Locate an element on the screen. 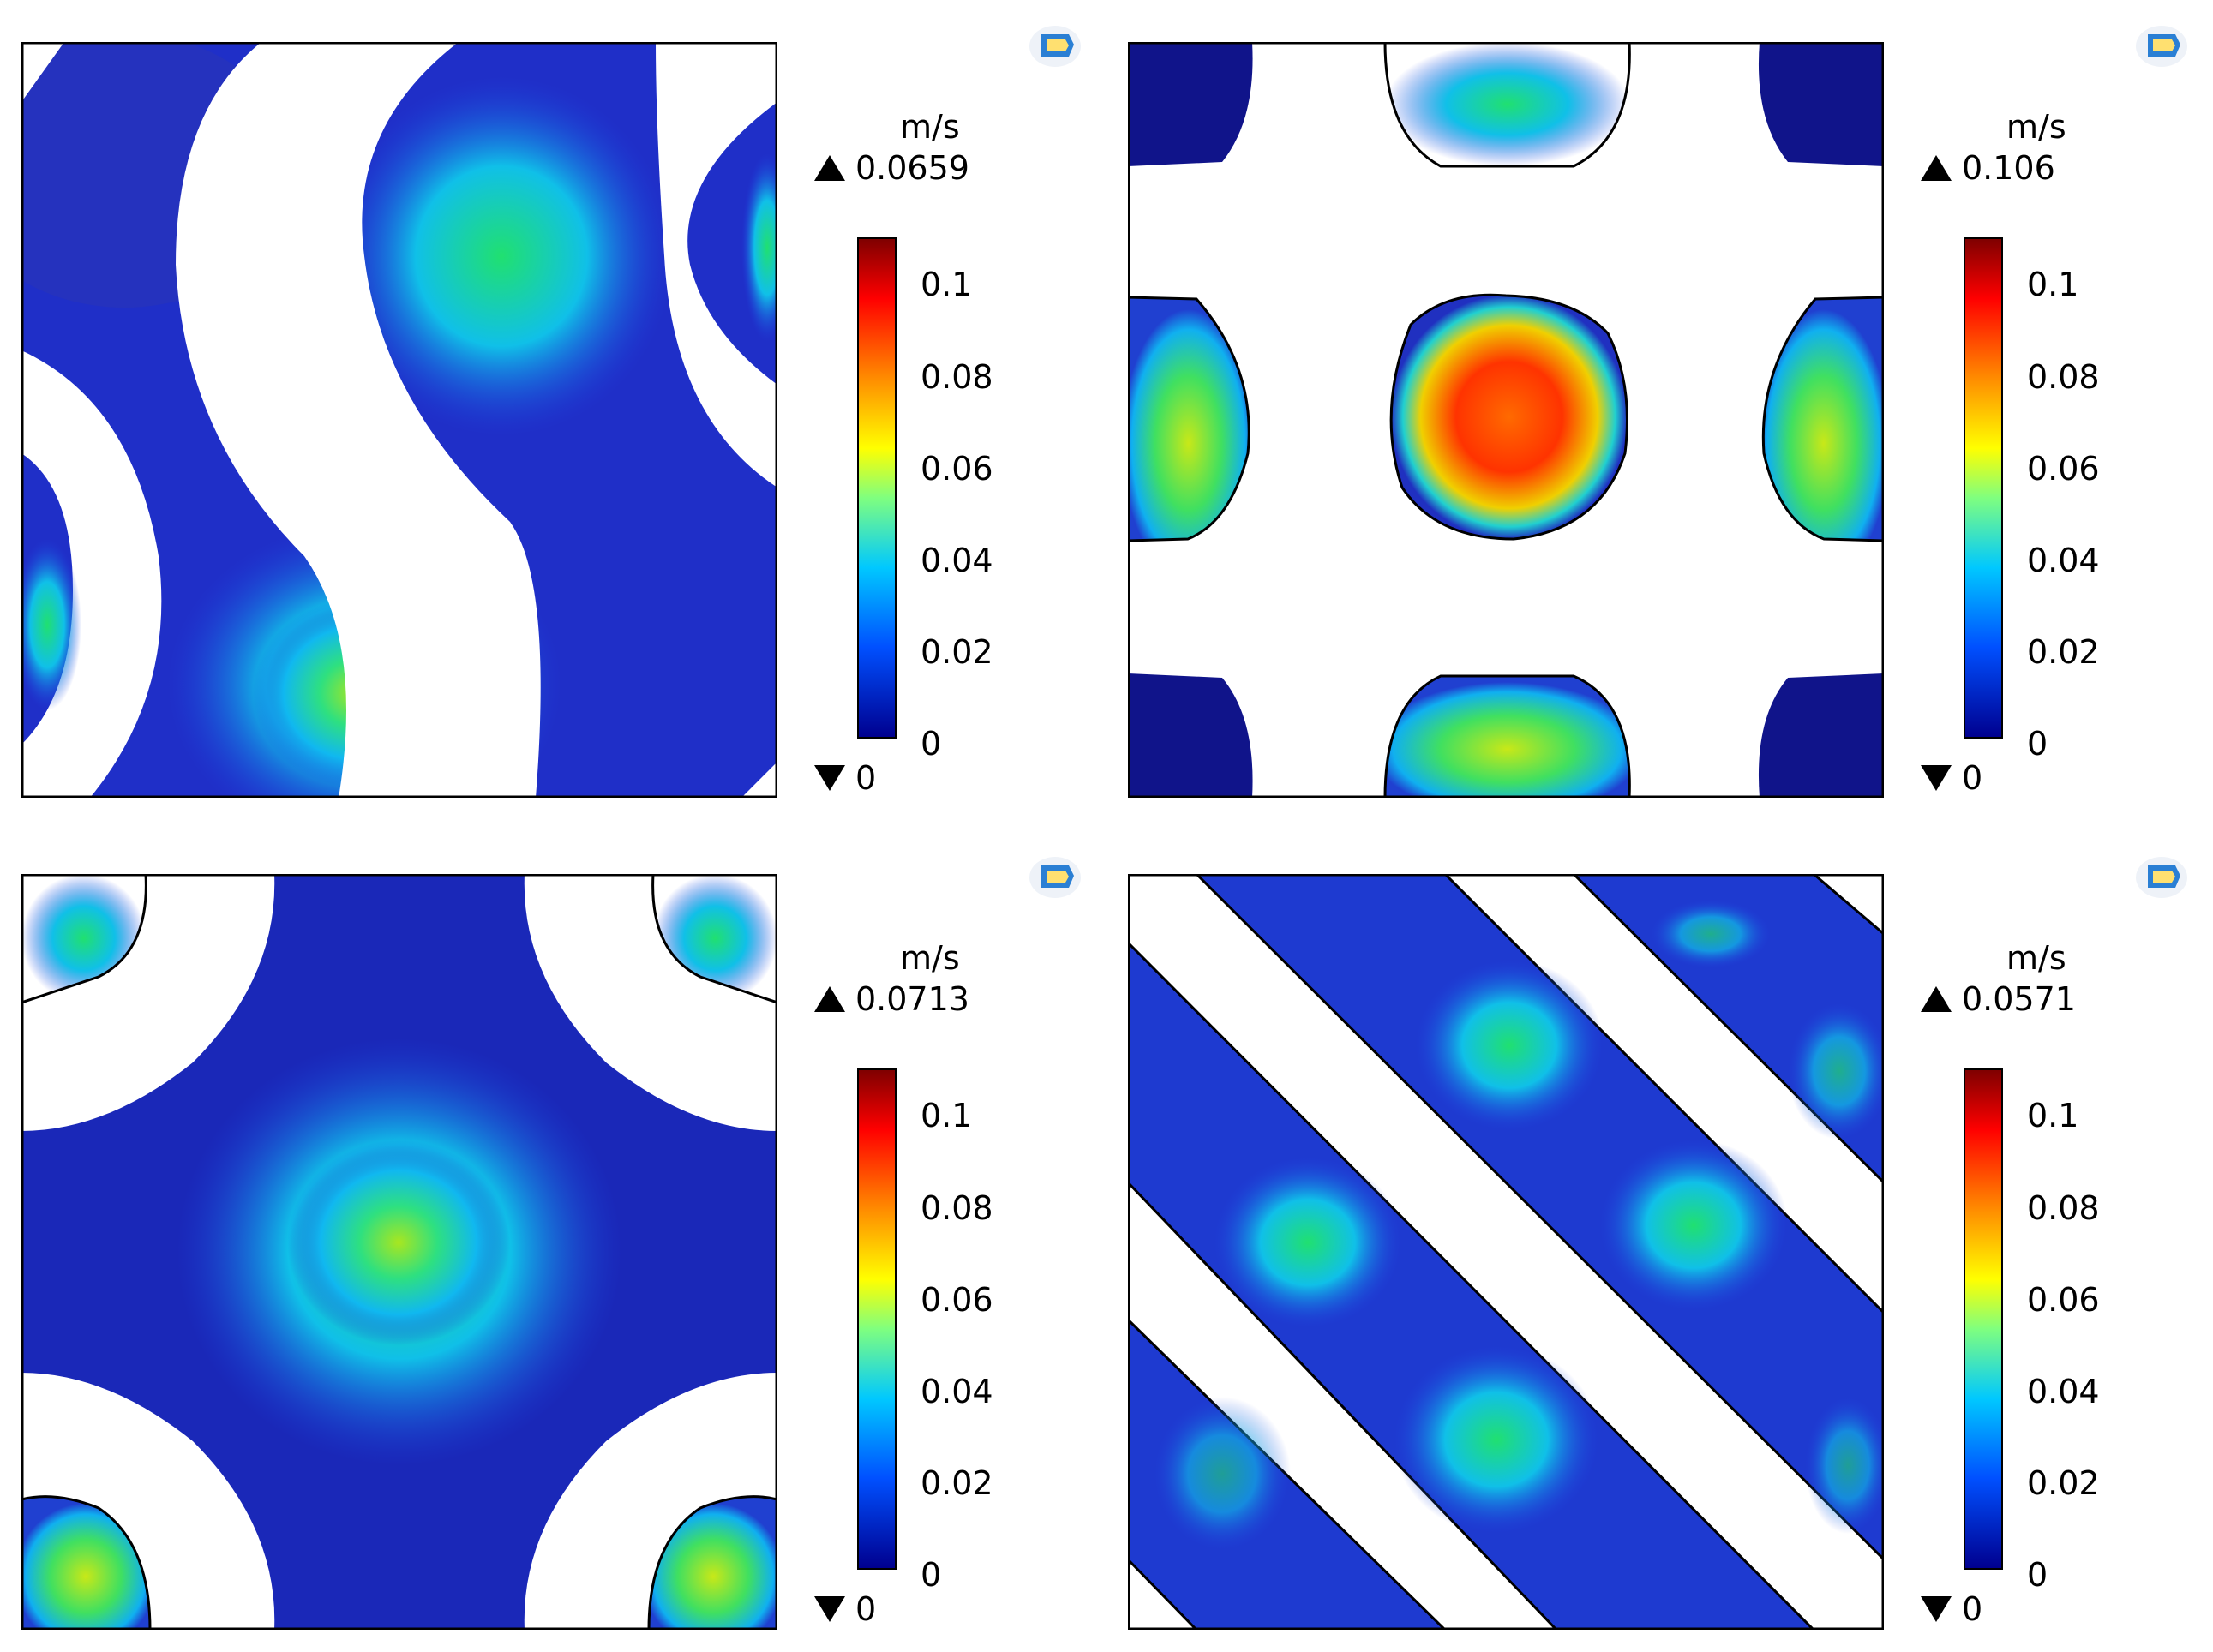  colorbar-legend: m/s 0.0713 0.1 0.08 0.06 0.04 0.02 0 0 is located at coordinates (951, 1285).